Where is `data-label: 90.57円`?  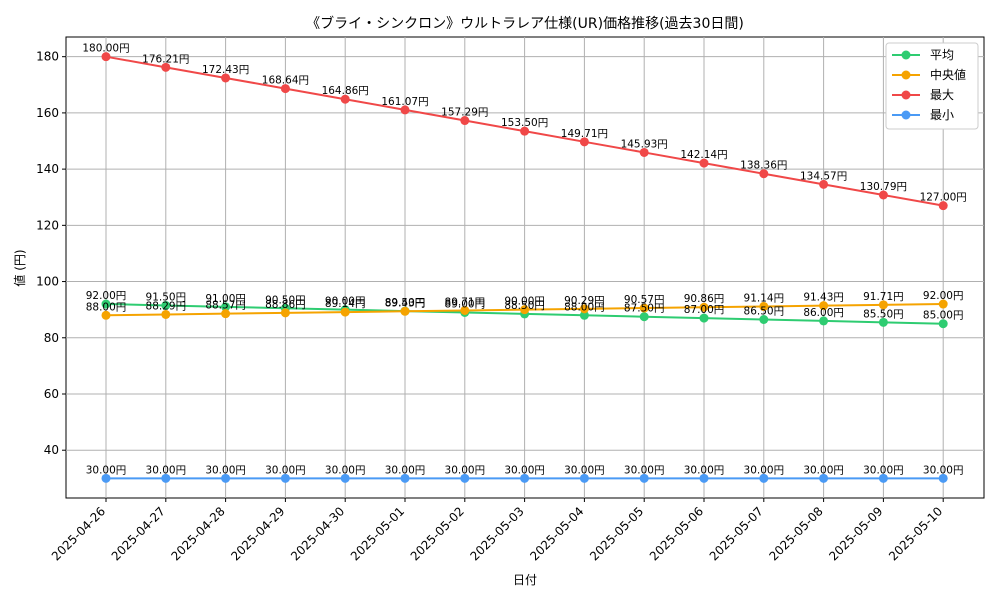
data-label: 90.57円 is located at coordinates (644, 300).